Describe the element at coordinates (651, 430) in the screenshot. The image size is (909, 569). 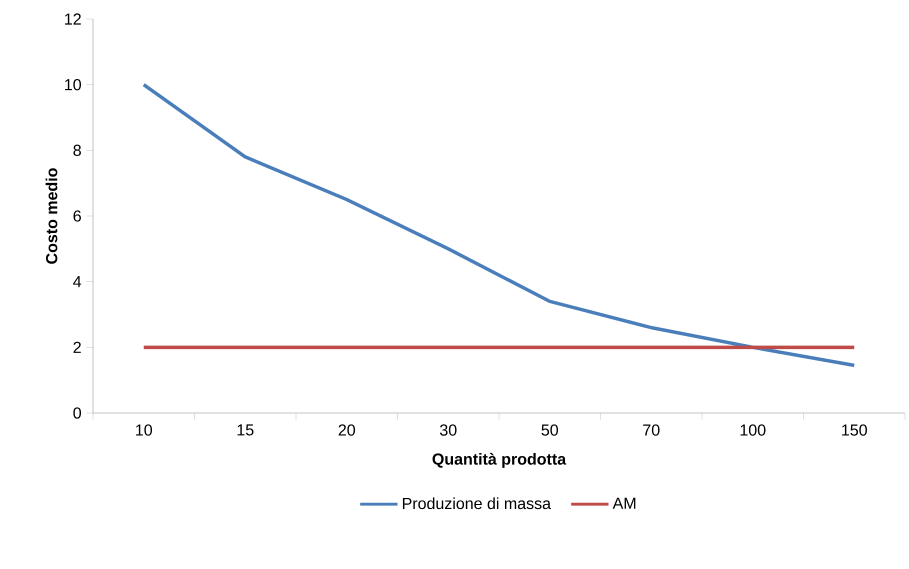
I see `x-tick-label: 70` at that location.